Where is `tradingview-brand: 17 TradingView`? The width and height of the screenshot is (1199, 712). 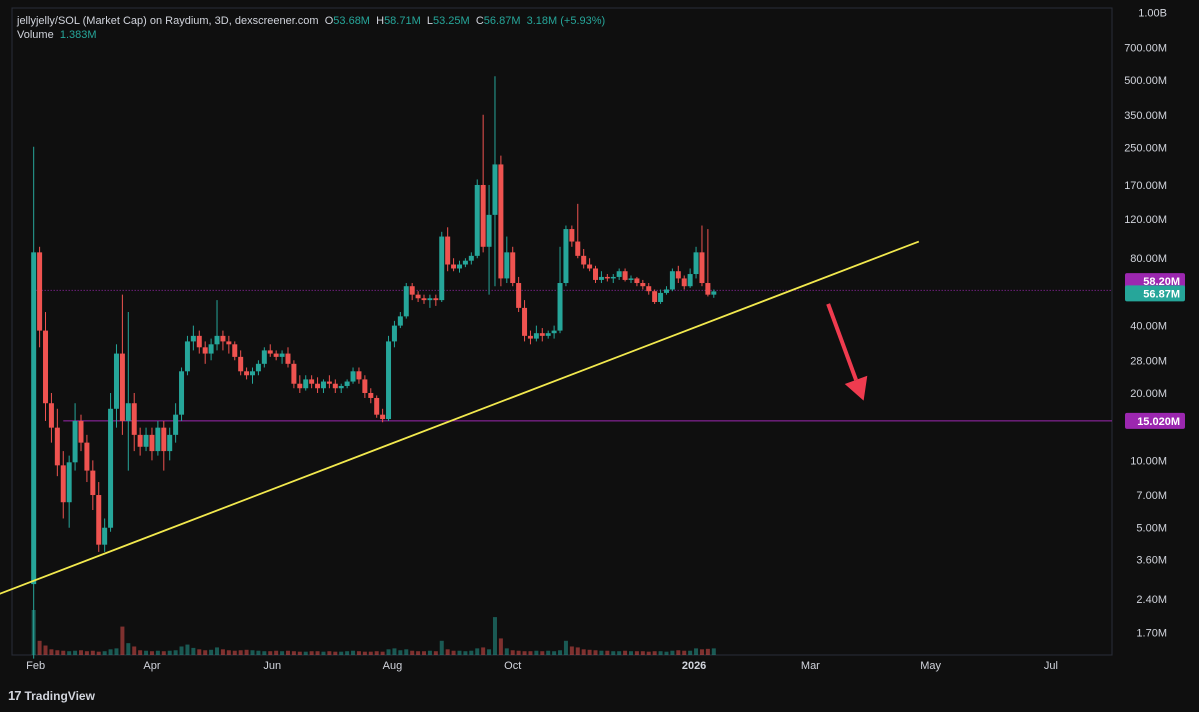 tradingview-brand: 17 TradingView is located at coordinates (51, 695).